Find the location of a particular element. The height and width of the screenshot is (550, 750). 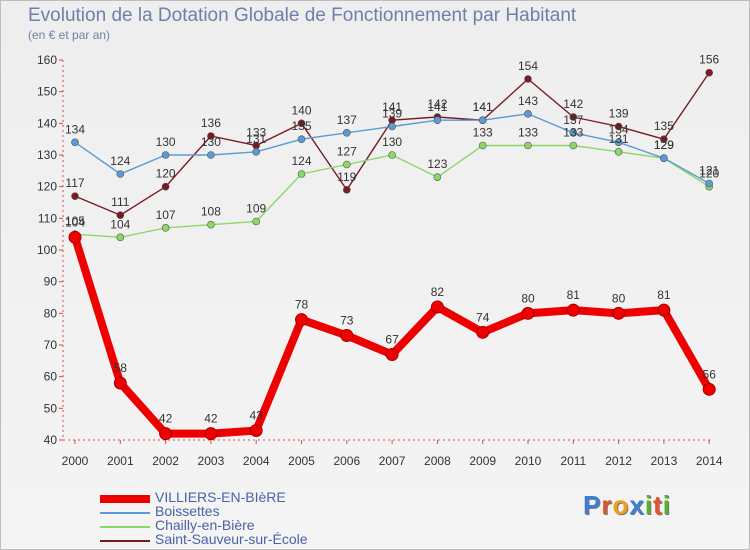

data-label: 137 is located at coordinates (573, 120).